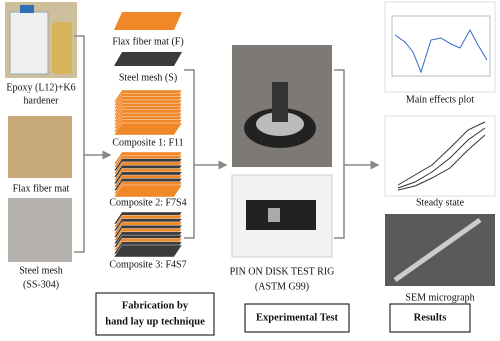 The height and width of the screenshot is (341, 500). I want to click on layer-label: Steel mesh (S), so click(148, 77).